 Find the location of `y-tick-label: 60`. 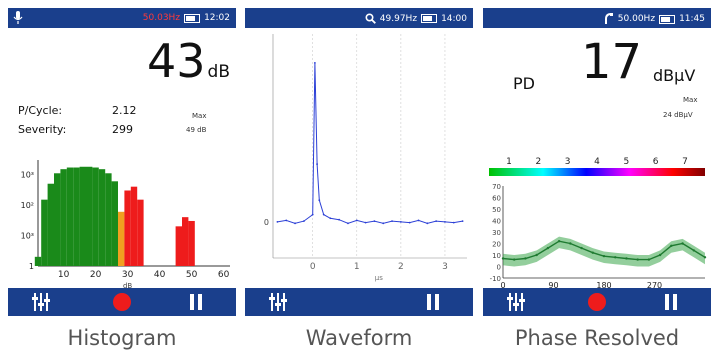

y-tick-label: 60 is located at coordinates (496, 199).